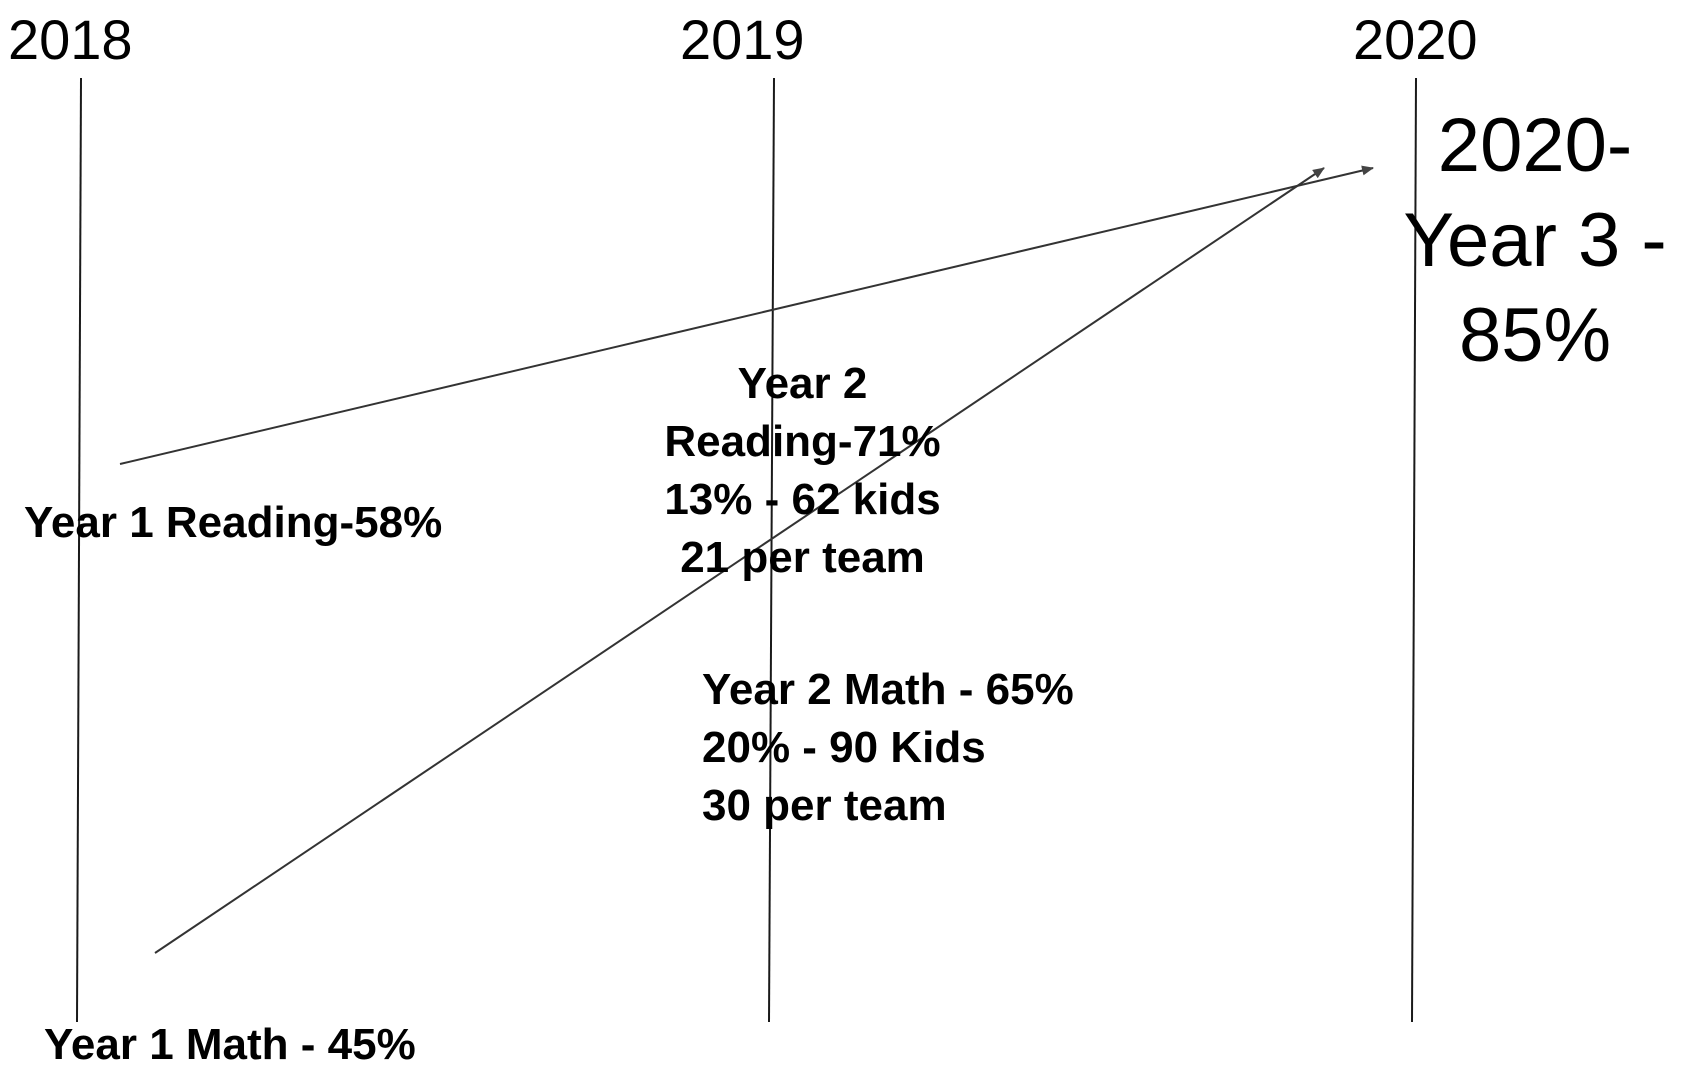  I want to click on target-line-1: 2020-, so click(1535, 145).